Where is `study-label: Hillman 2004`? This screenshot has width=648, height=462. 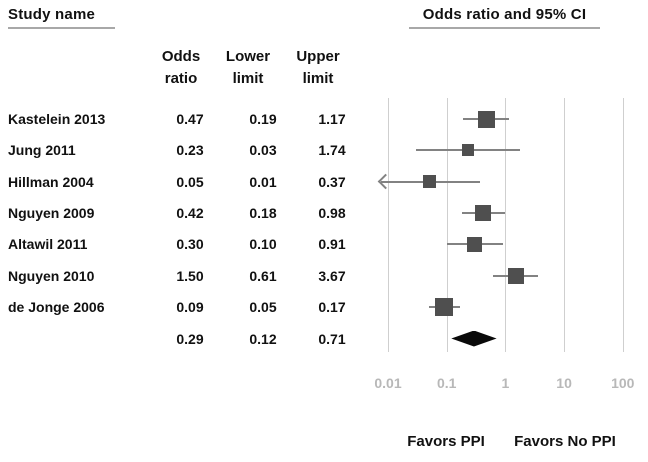
study-label: Hillman 2004 is located at coordinates (51, 181).